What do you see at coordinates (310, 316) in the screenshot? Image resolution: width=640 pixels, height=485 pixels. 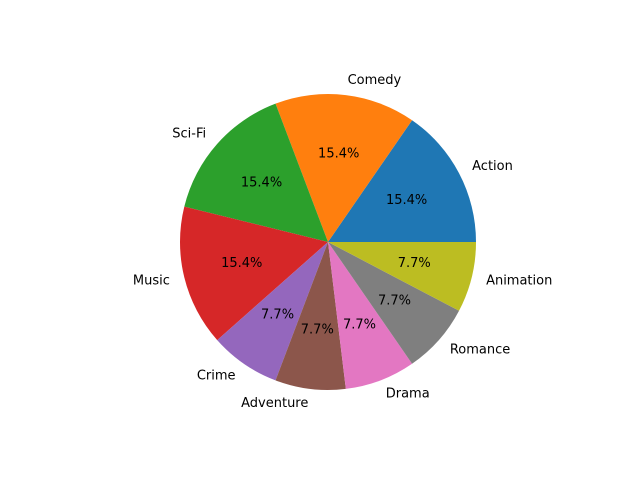 I see `pie-slice-adventure` at bounding box center [310, 316].